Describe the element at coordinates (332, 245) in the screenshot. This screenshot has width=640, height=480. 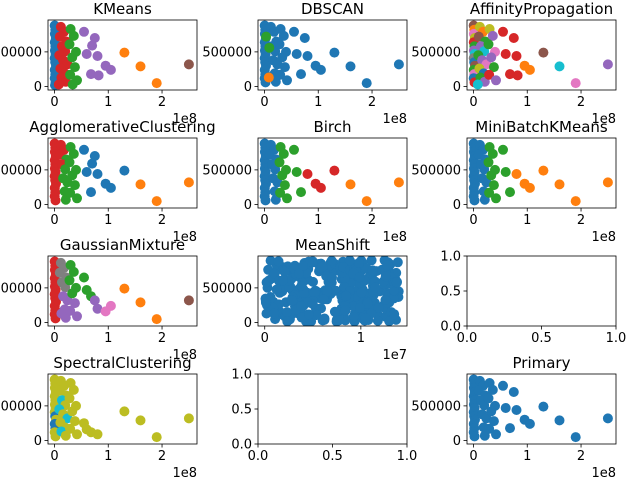
I see `subplot-title: MeanShift` at that location.